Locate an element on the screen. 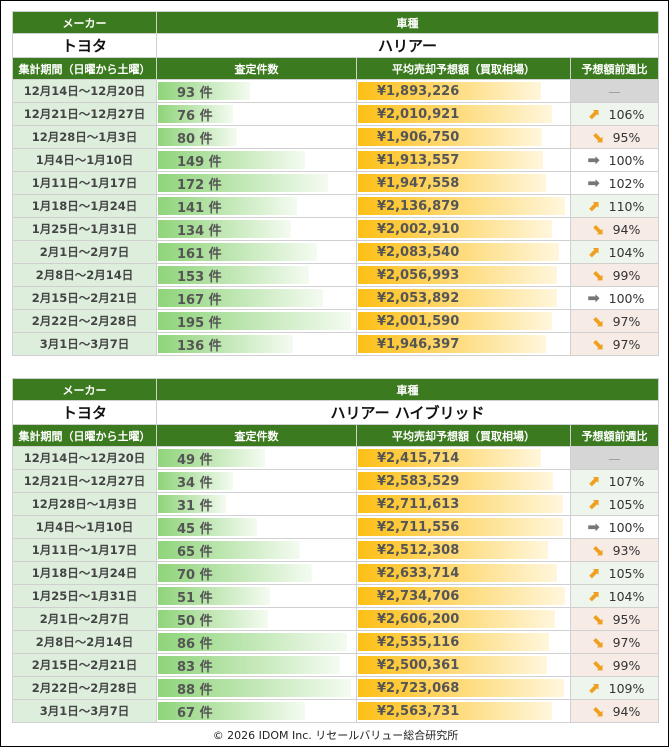 This screenshot has width=669, height=747. price-cell: ¥1,893,226 is located at coordinates (463, 91).